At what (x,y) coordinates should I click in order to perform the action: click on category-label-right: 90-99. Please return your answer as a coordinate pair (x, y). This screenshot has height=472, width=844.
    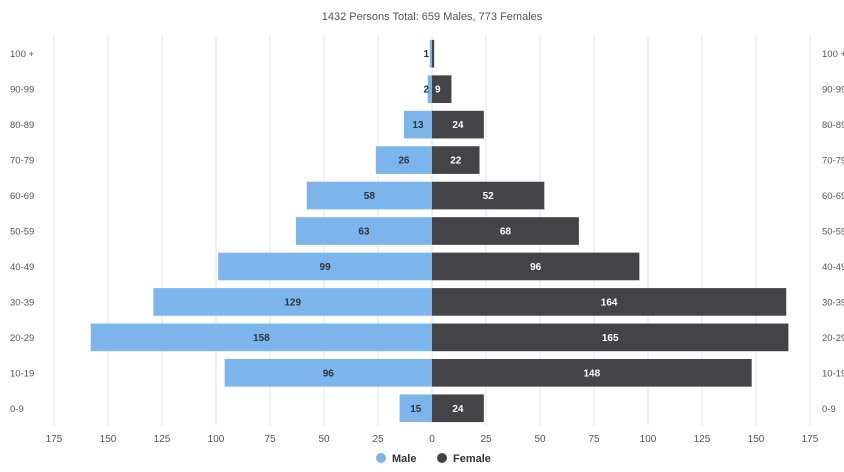
    Looking at the image, I should click on (833, 90).